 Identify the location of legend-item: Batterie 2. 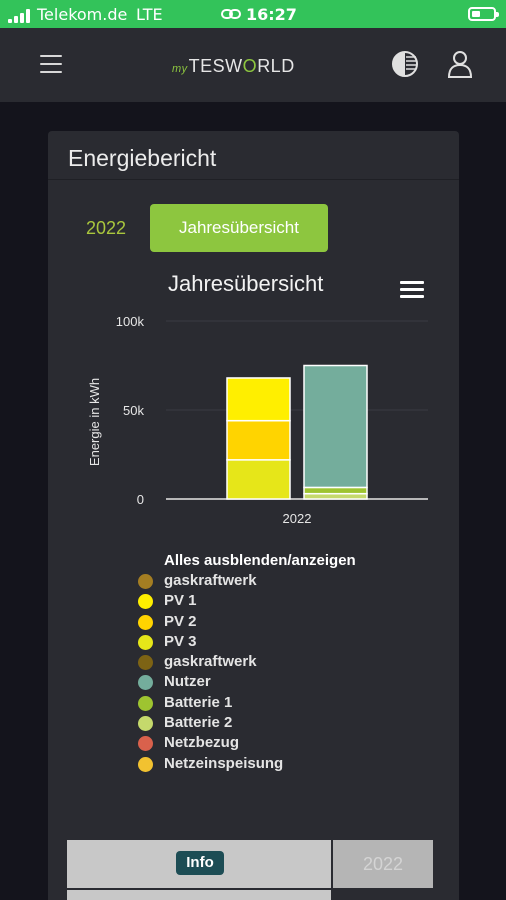
(288, 723).